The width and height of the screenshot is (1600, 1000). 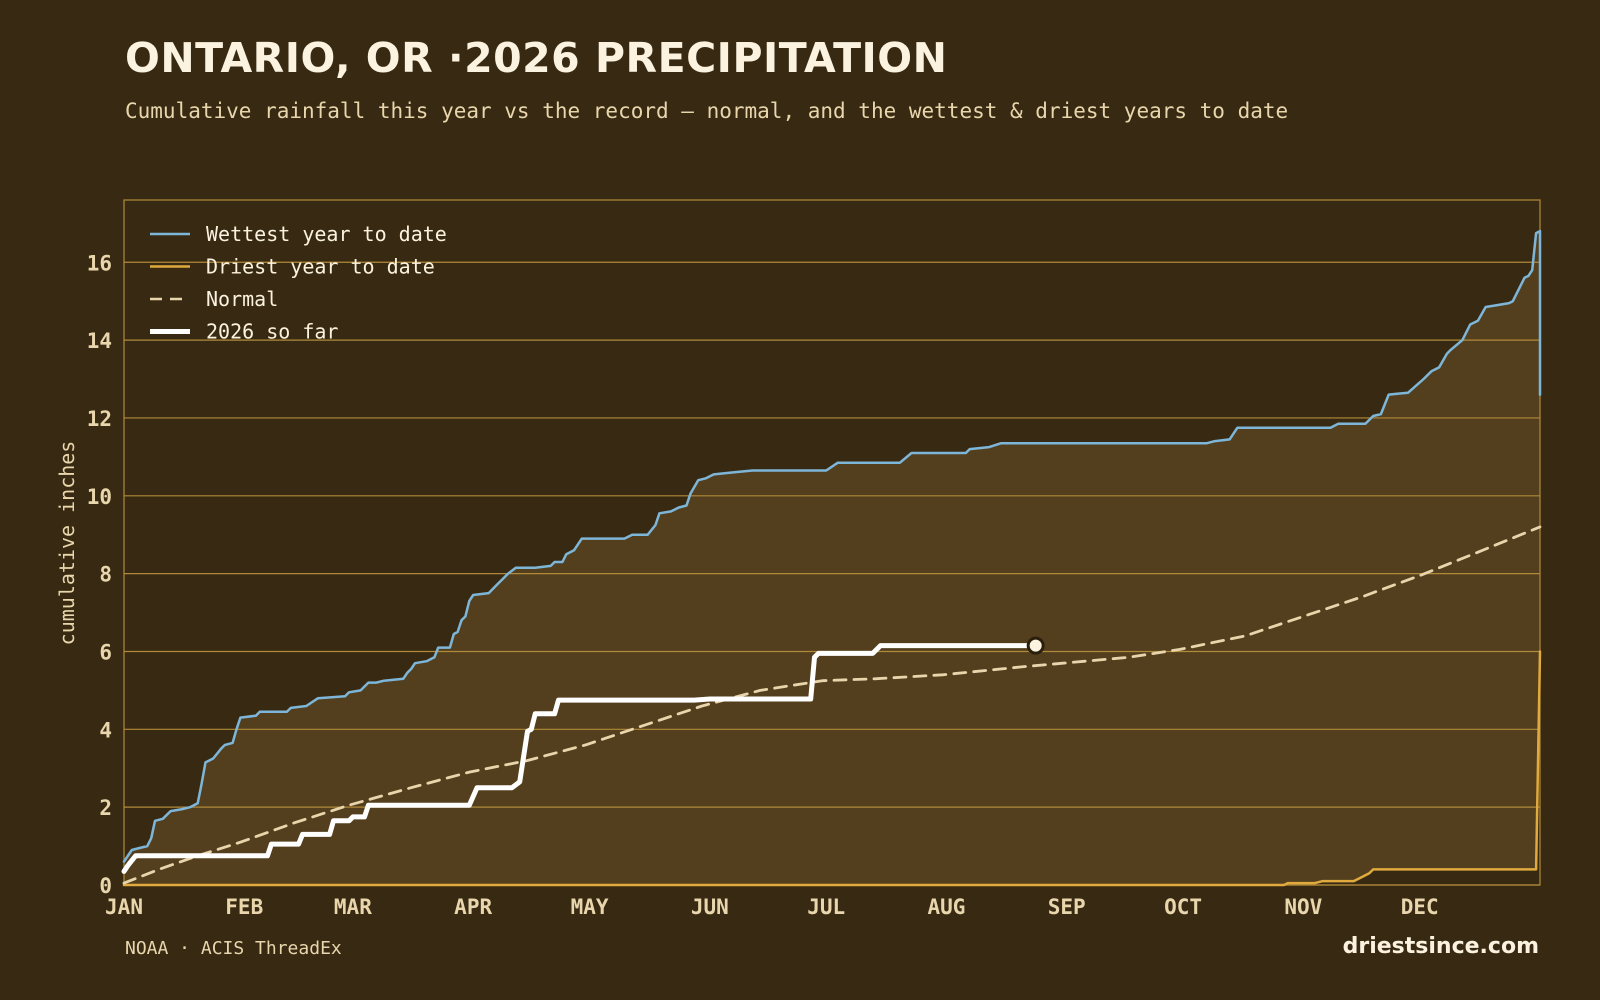 I want to click on x-tick-label: AUG, so click(x=946, y=907).